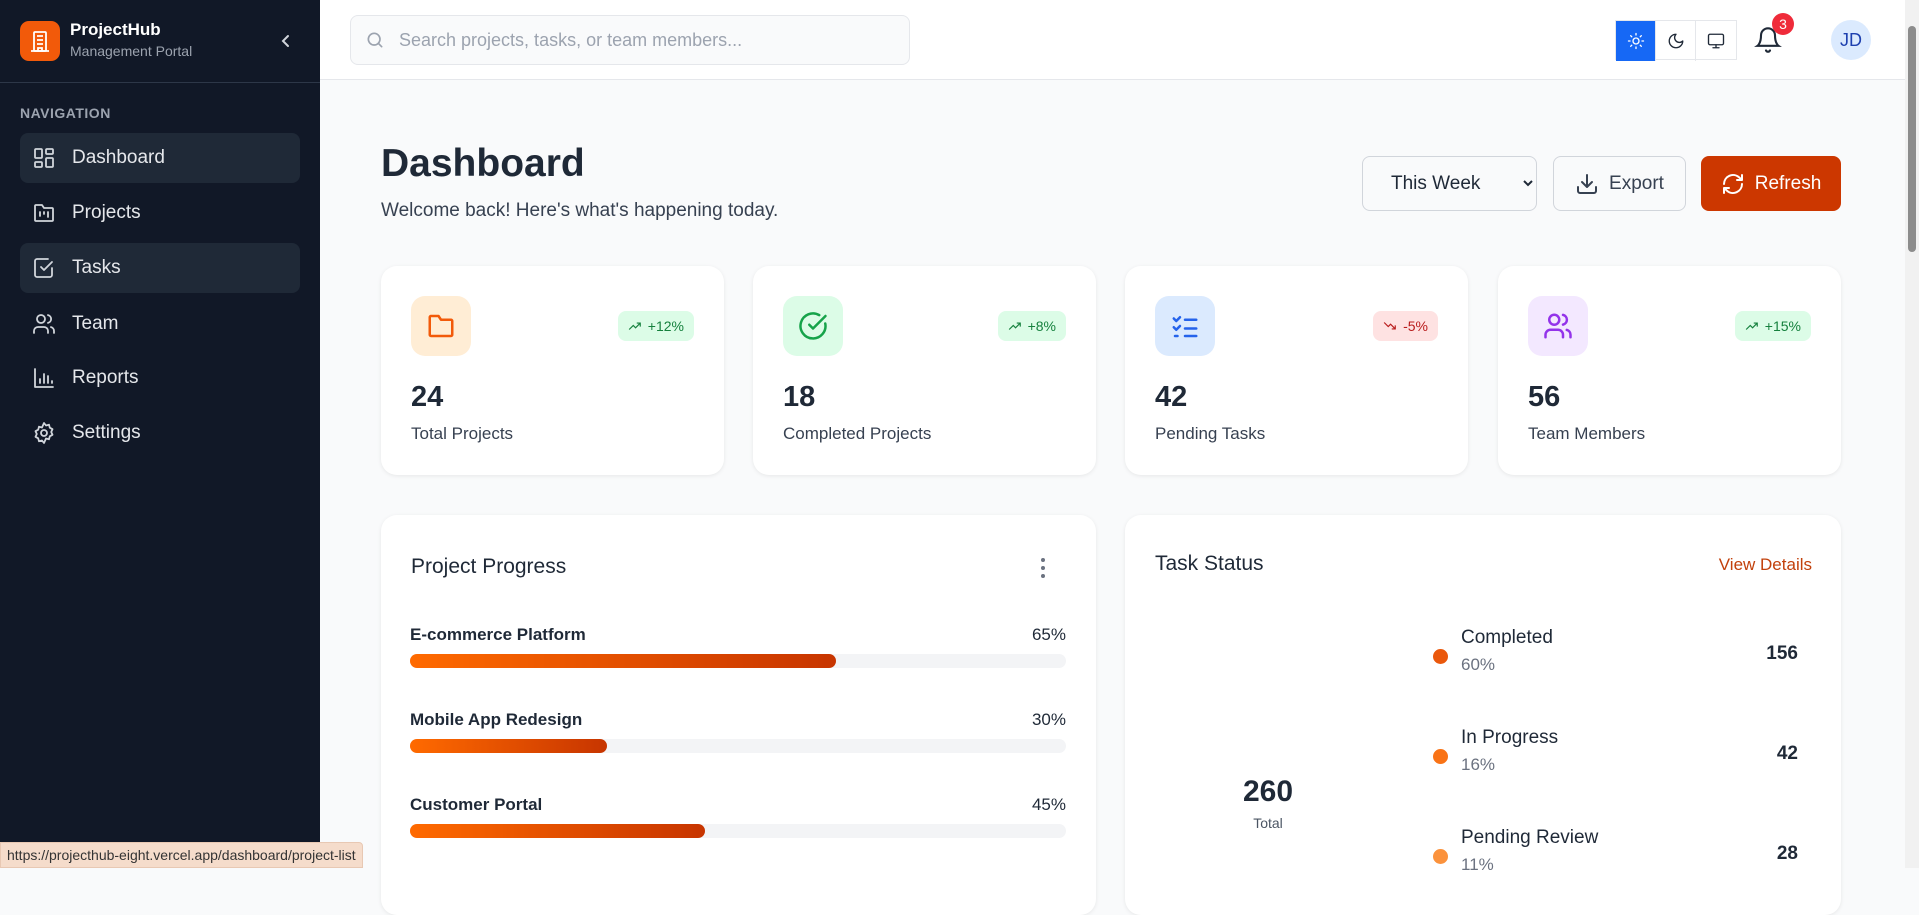 Image resolution: width=1919 pixels, height=915 pixels. Describe the element at coordinates (1510, 737) in the screenshot. I see `status-name: In Progress` at that location.